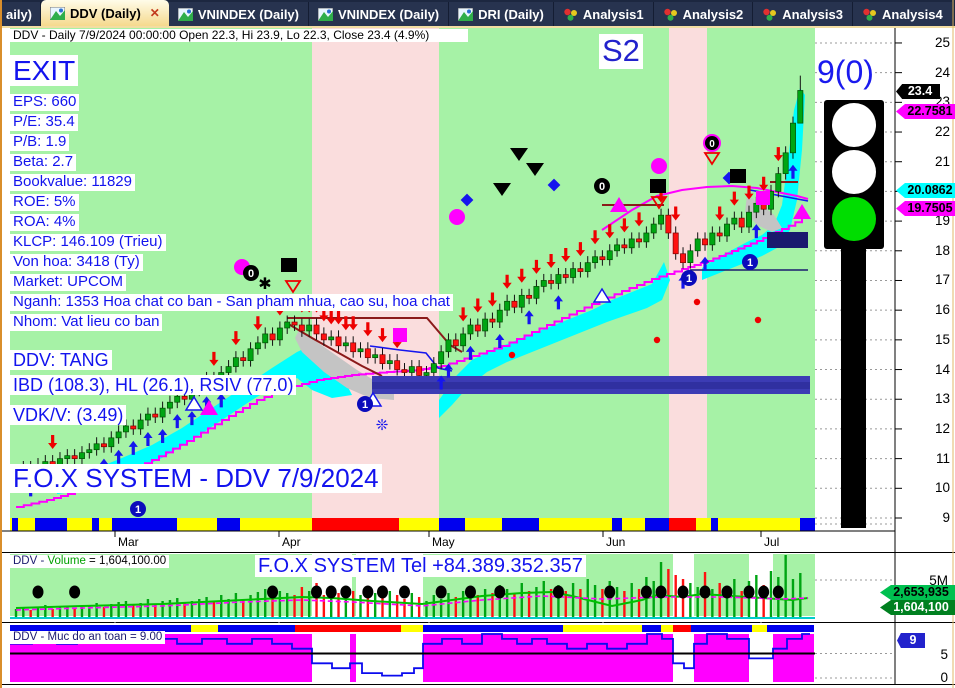  I want to click on volume-label-symbol: DDV -, so click(30, 561).